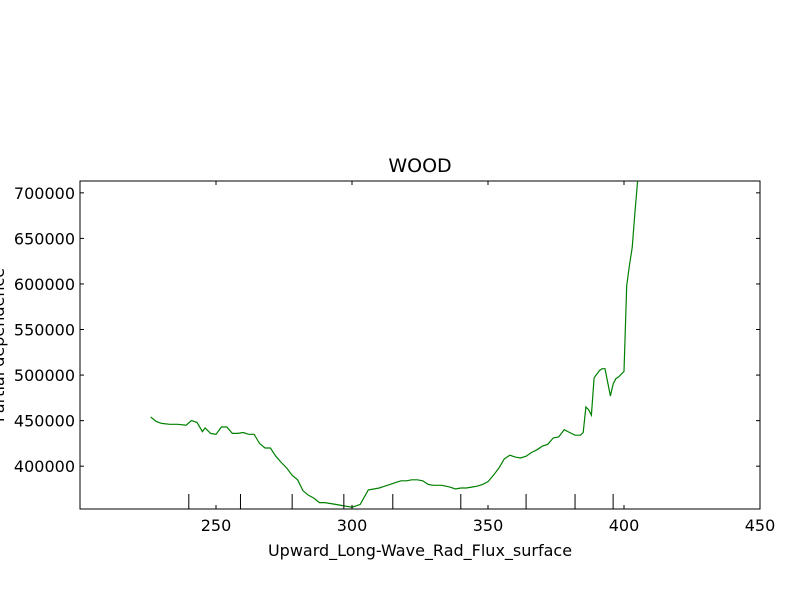 Image resolution: width=800 pixels, height=600 pixels. I want to click on x-tick-label: 450, so click(760, 525).